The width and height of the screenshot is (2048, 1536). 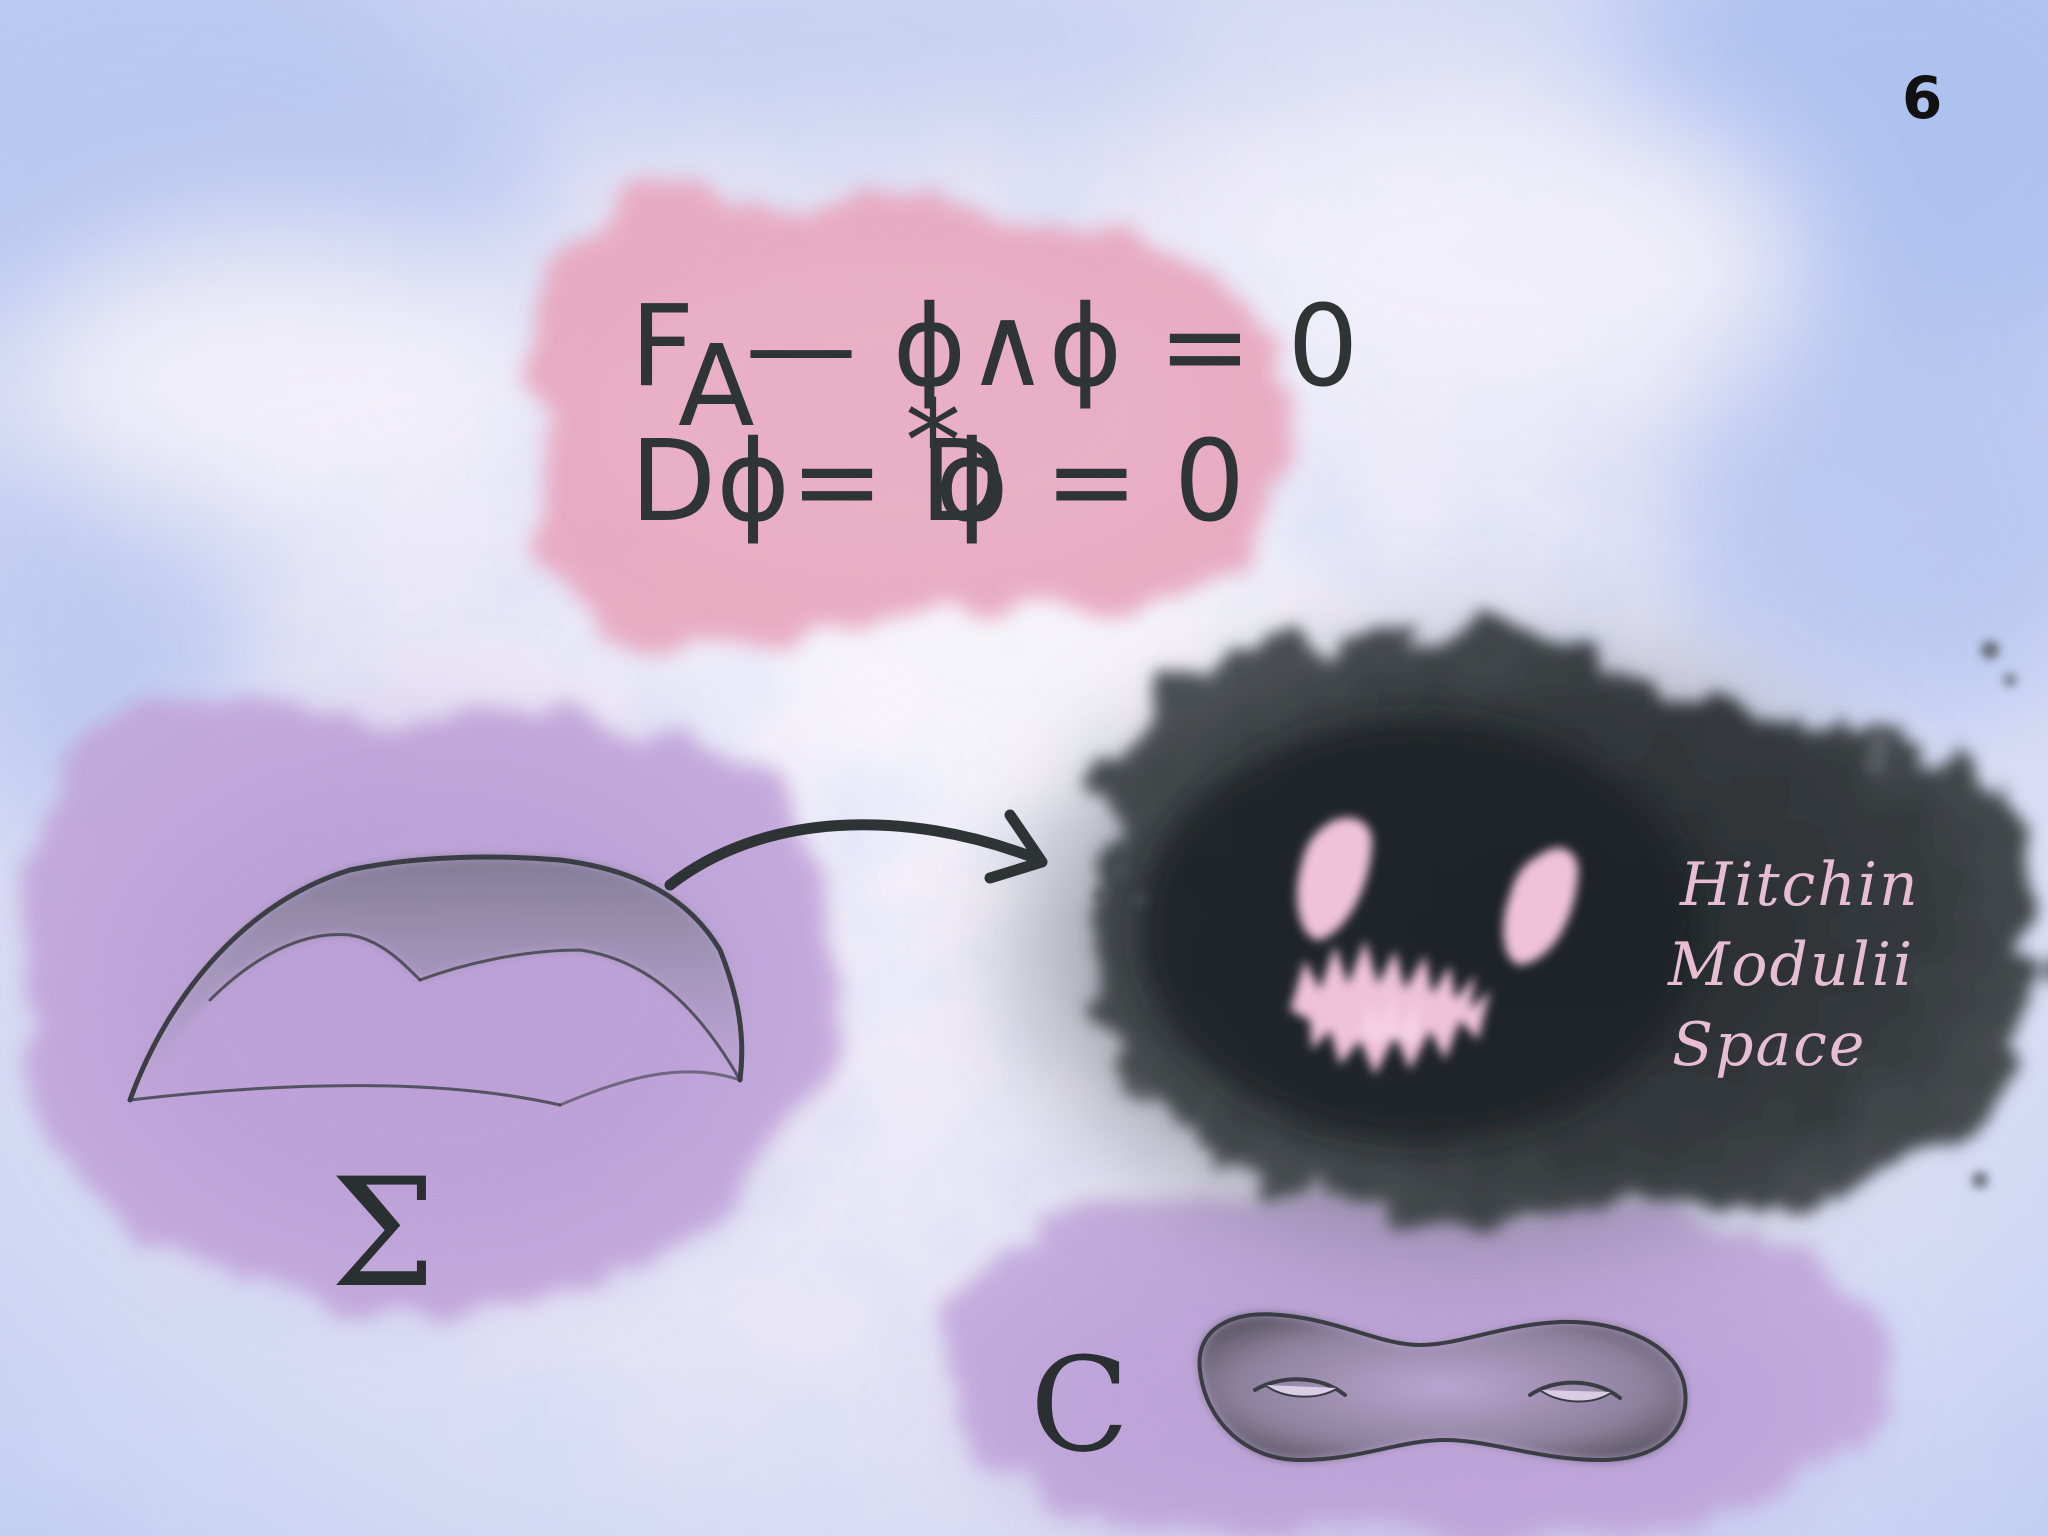 I want to click on curved-arrow-icon, so click(x=856, y=850).